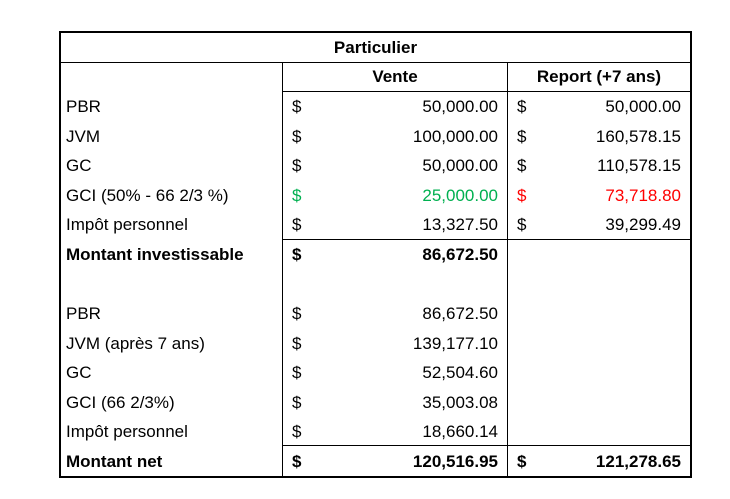 The image size is (730, 499). I want to click on amount: 110,578.15, so click(639, 166).